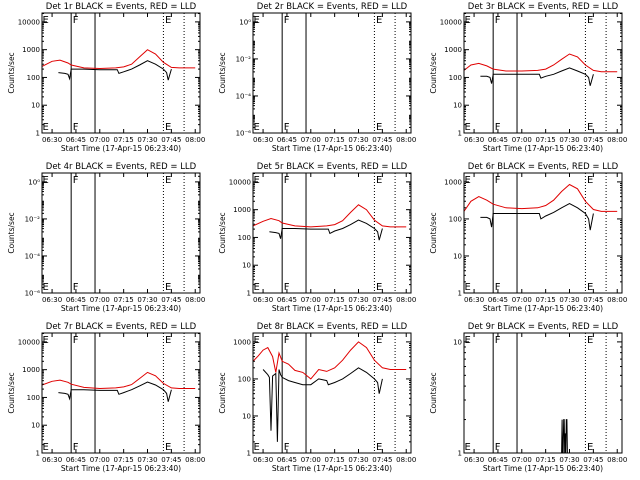 Image resolution: width=640 pixels, height=480 pixels. Describe the element at coordinates (543, 7) in the screenshot. I see `chart-title: Det 3r BLACK = Events, RED = LLD` at that location.